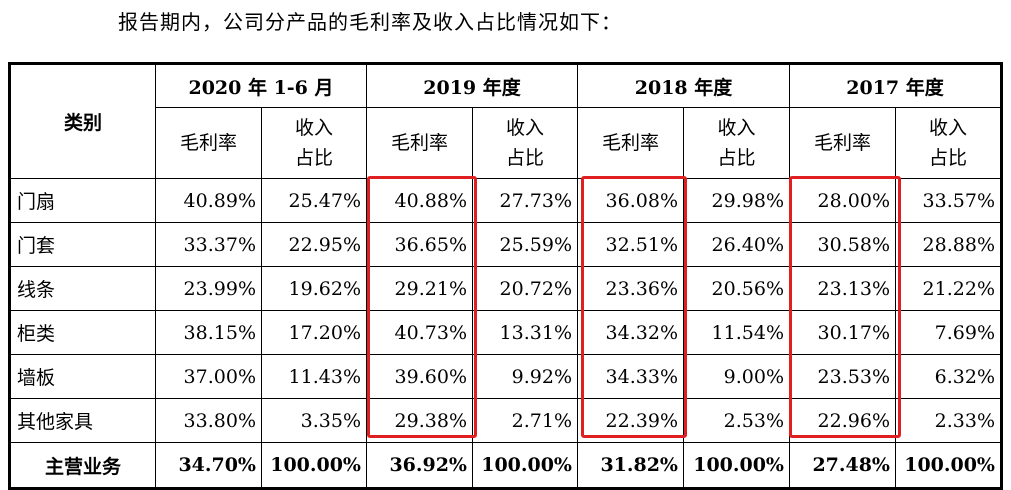 This screenshot has height=490, width=1011. Describe the element at coordinates (634, 307) in the screenshot. I see `highlight-box-2018` at that location.